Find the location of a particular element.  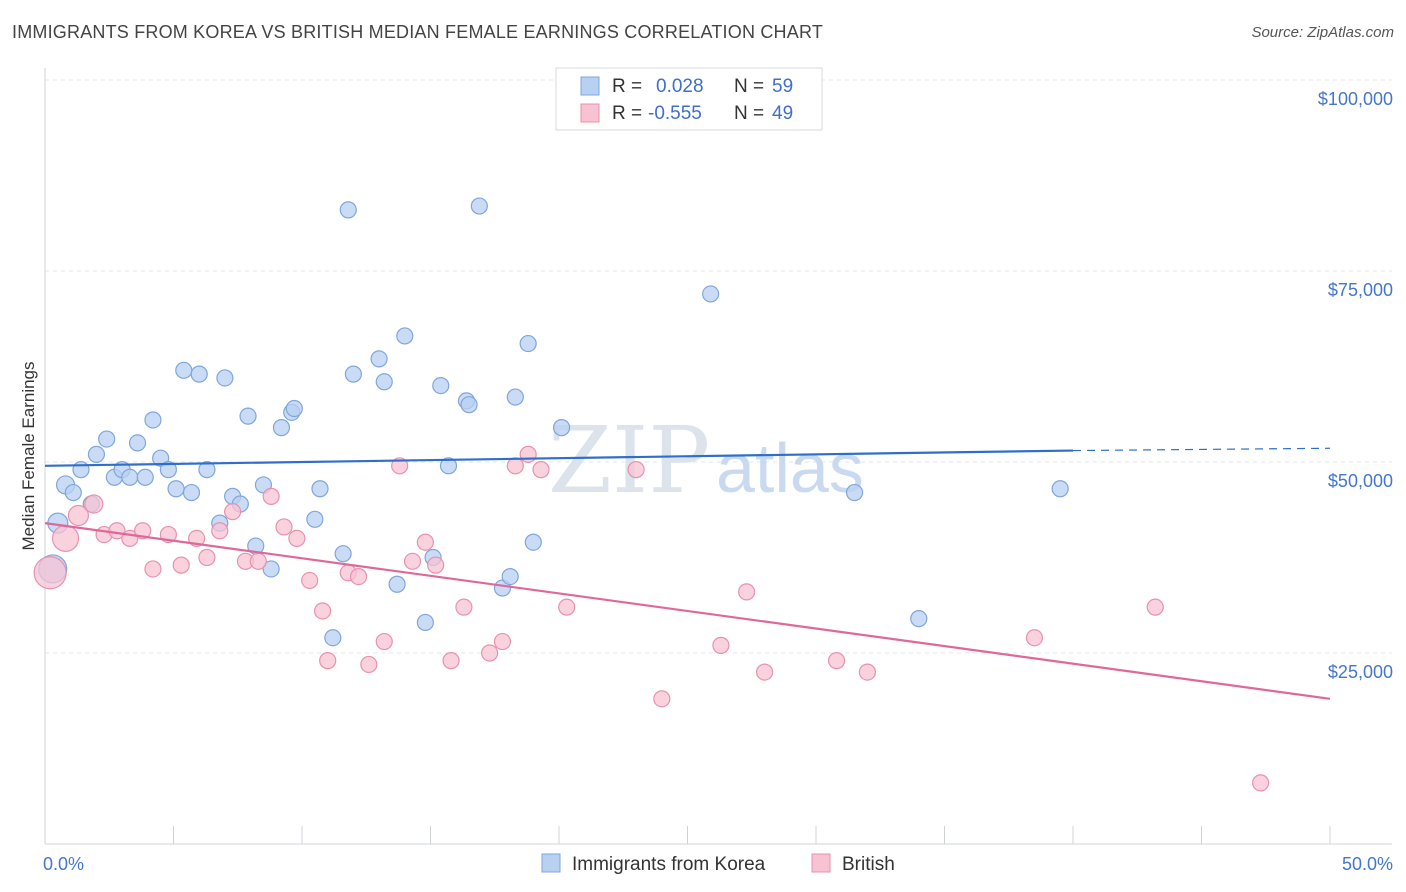

legend-swatch-korea is located at coordinates (590, 86).